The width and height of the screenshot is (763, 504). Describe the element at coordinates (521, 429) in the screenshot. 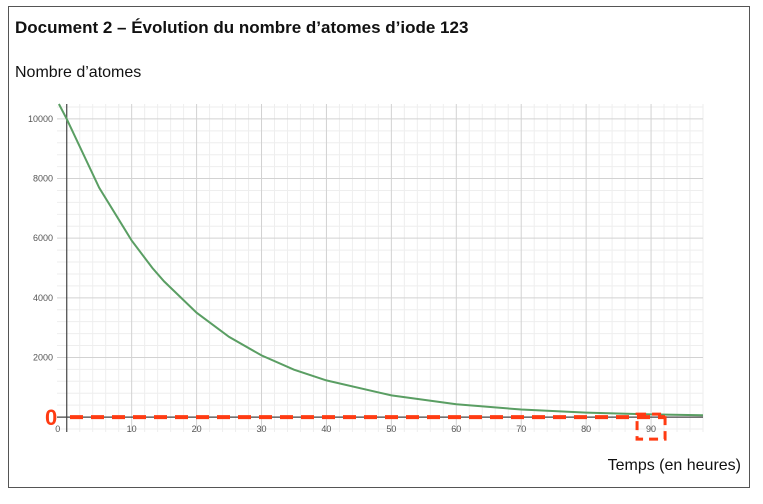

I see `x-tick-label: 70` at that location.